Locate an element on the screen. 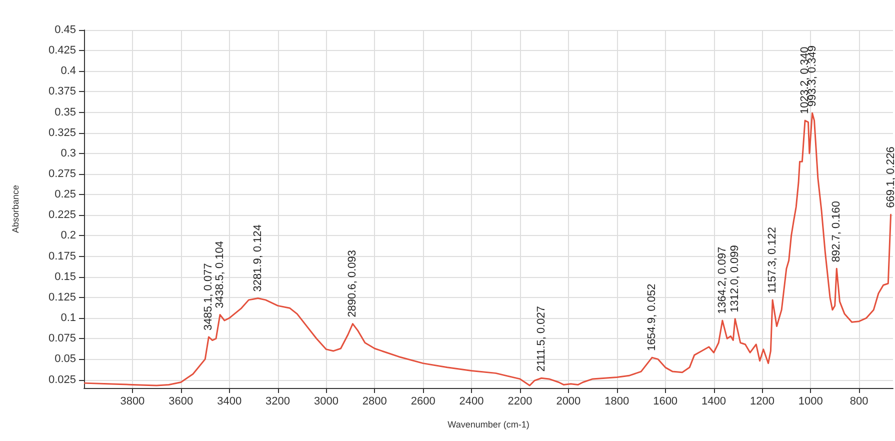 Image resolution: width=895 pixels, height=441 pixels. y-tick-label: 0.45 is located at coordinates (65, 30).